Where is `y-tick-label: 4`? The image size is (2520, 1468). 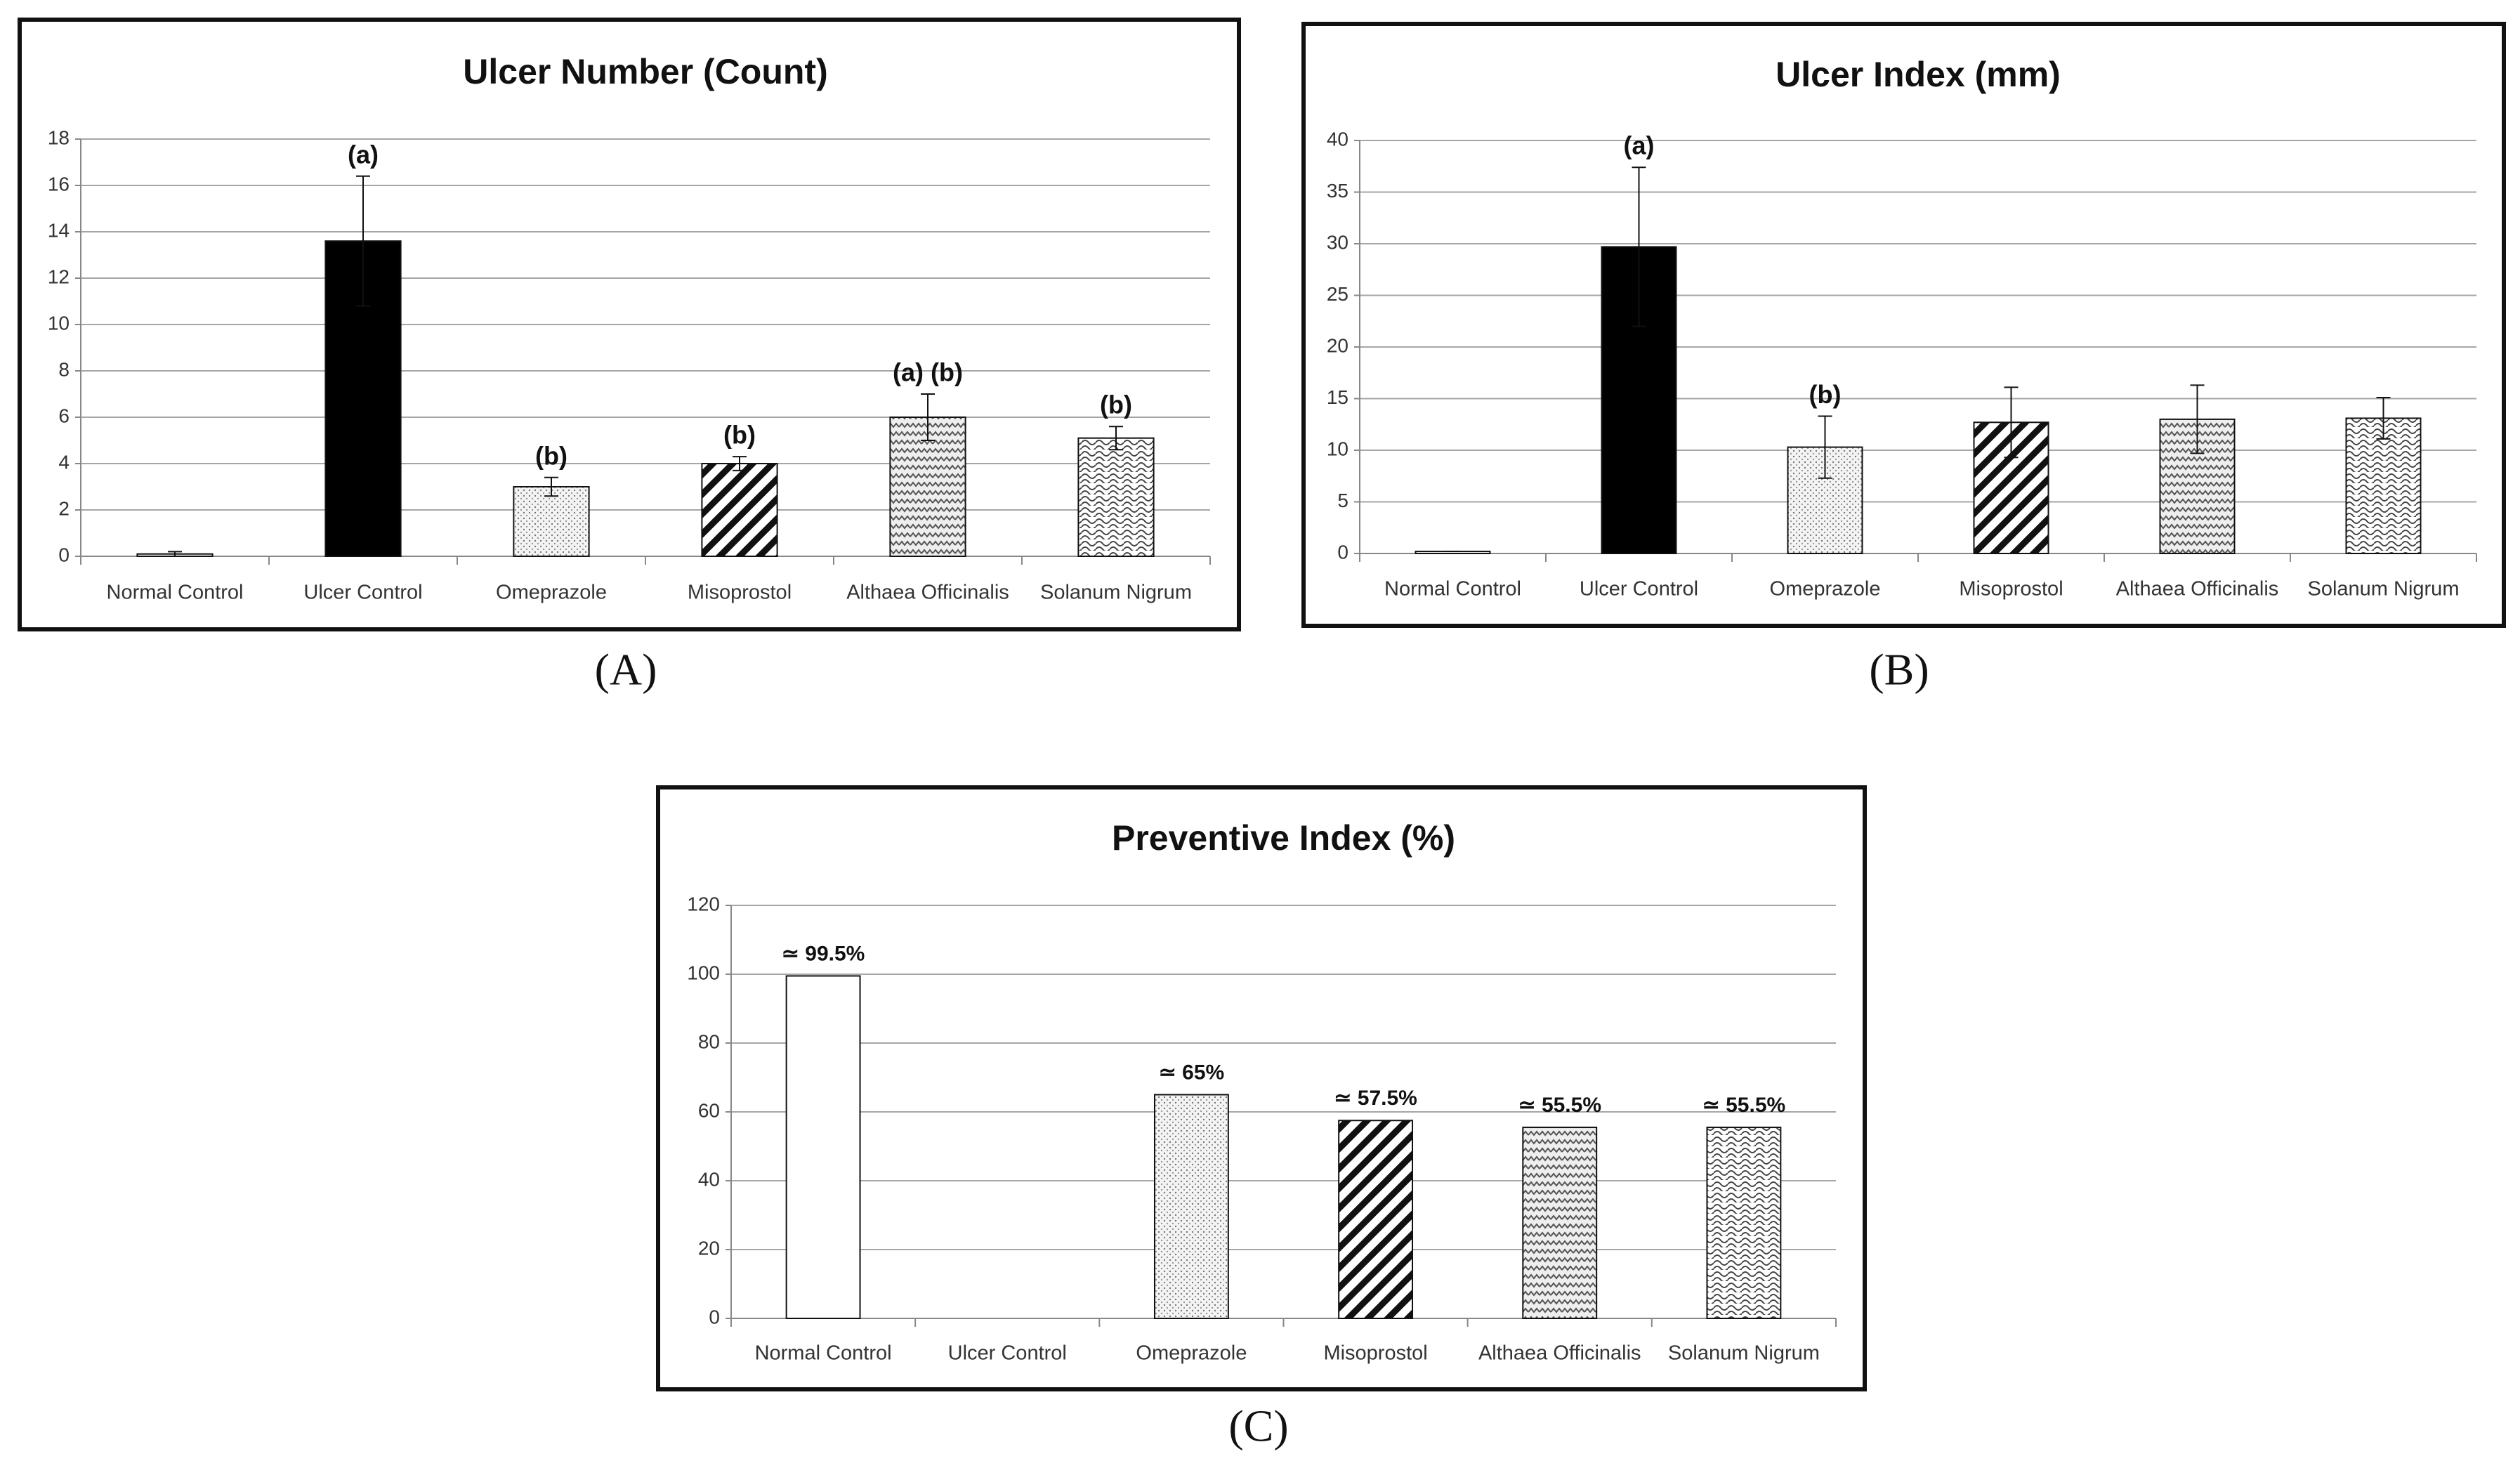 y-tick-label: 4 is located at coordinates (64, 462).